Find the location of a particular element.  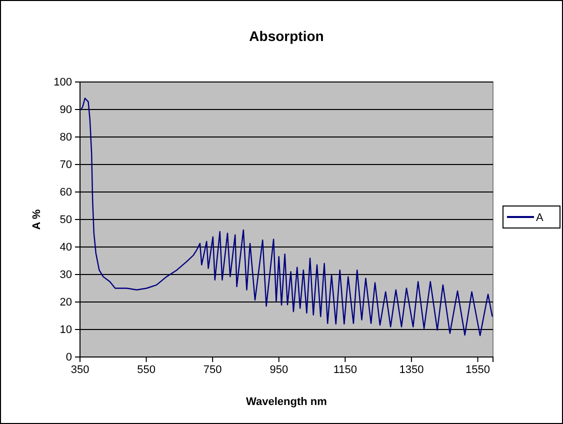

y-tick-label: 60 is located at coordinates (66, 192).